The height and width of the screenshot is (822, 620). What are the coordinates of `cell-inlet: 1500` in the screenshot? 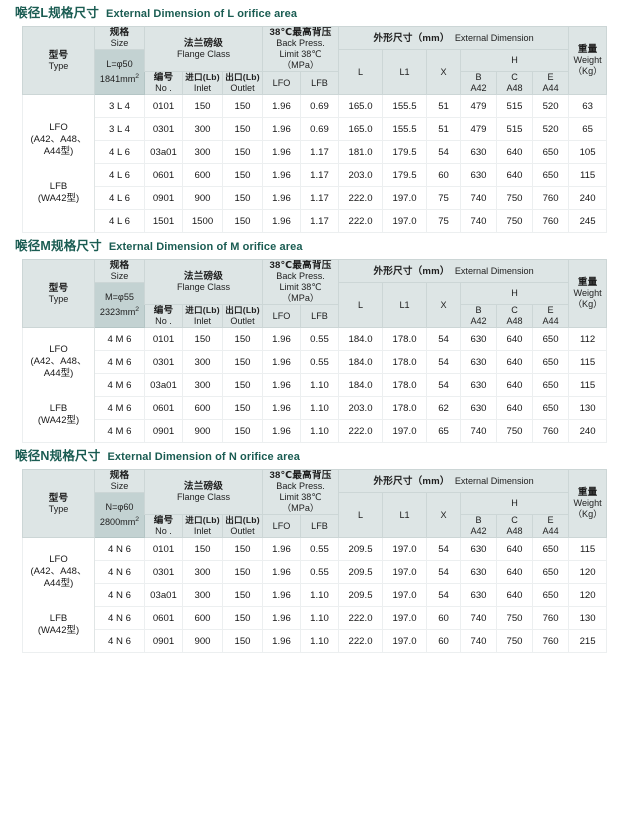 It's located at (202, 221).